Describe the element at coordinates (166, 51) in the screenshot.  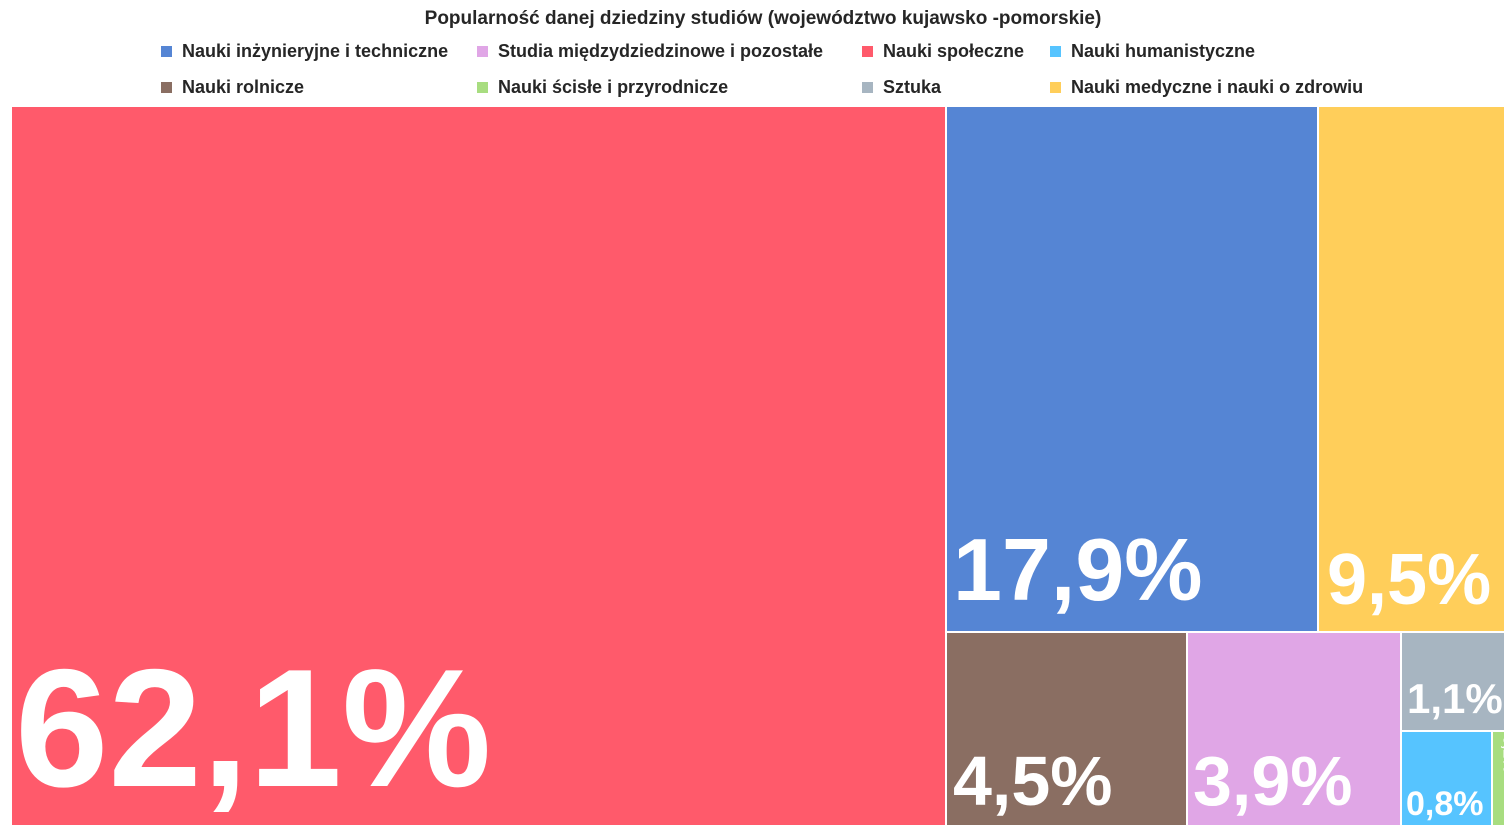
I see `legend-swatch-nauki-inzynieryjne` at that location.